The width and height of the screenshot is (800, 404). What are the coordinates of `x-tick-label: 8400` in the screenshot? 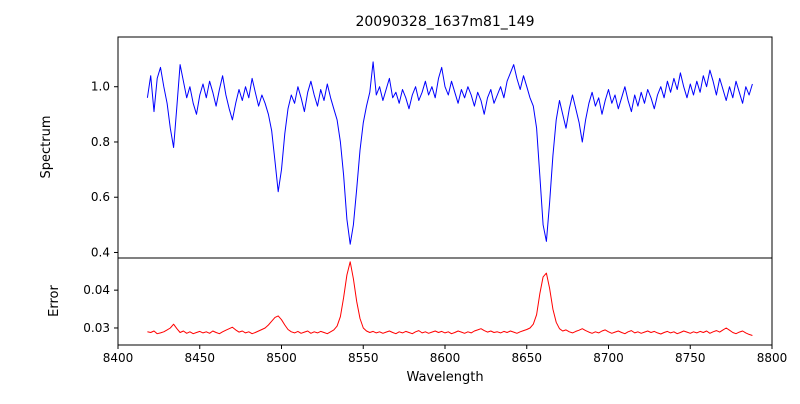 It's located at (118, 358).